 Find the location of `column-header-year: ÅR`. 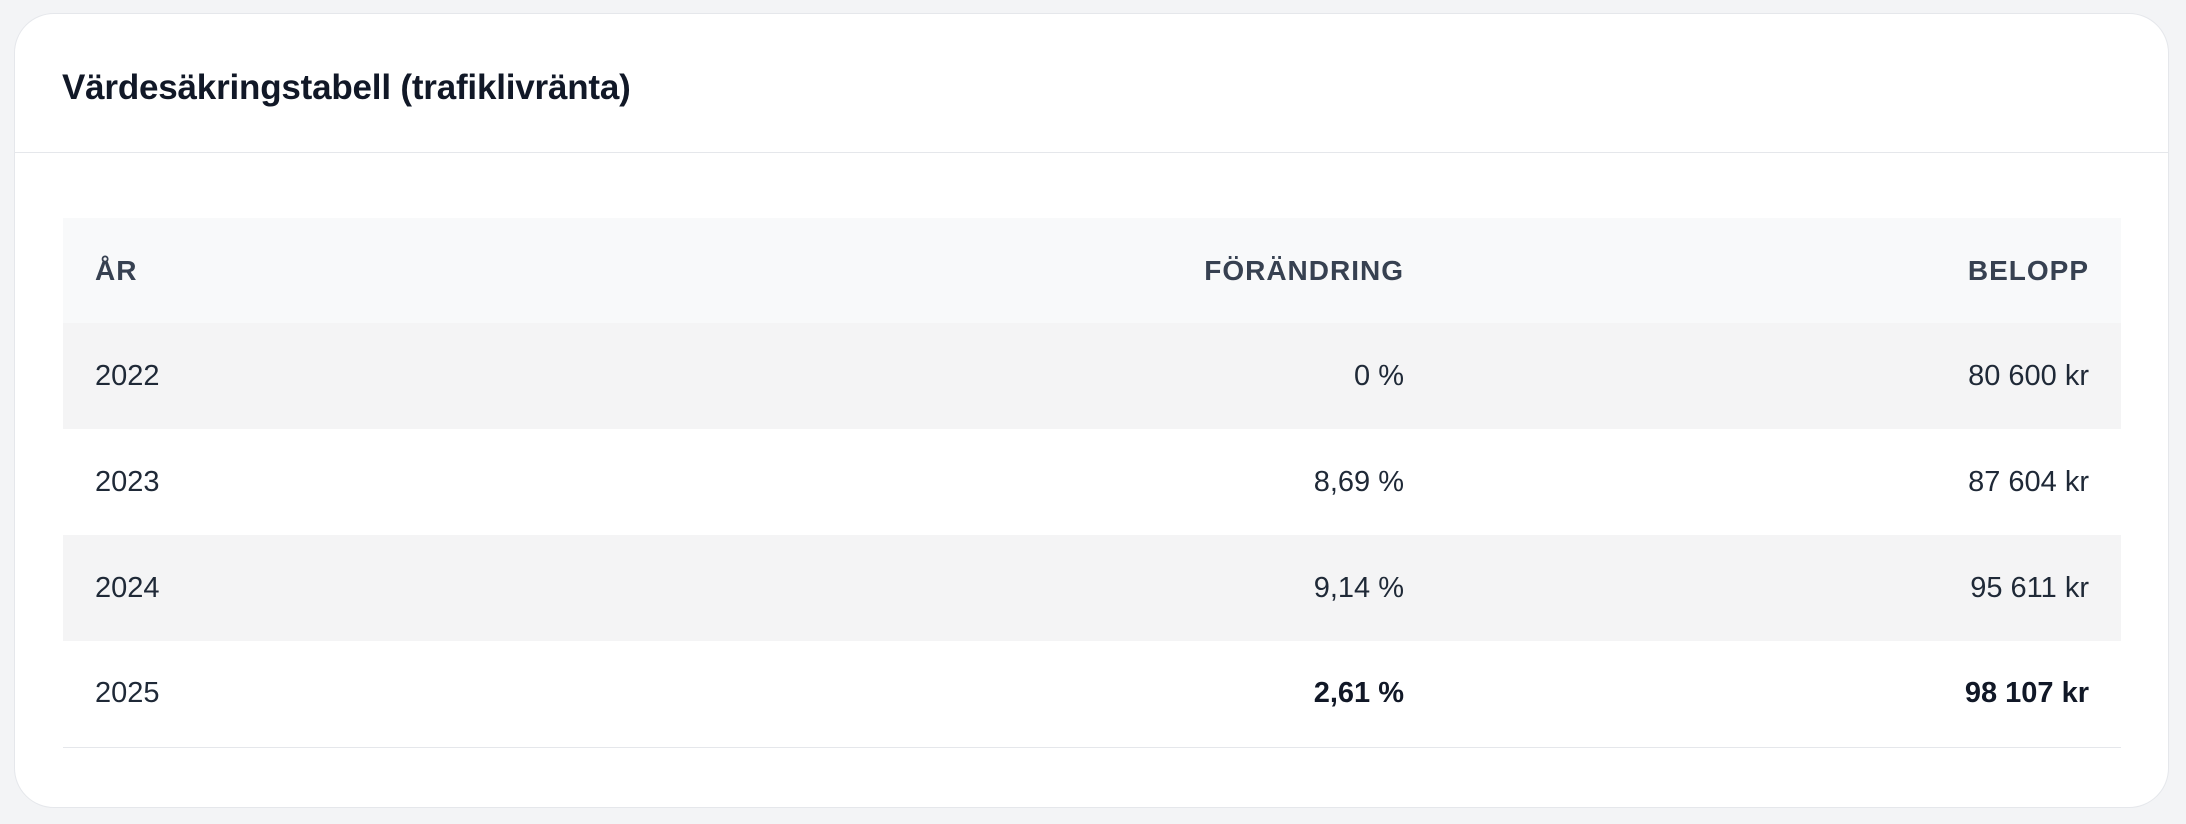

column-header-year: ÅR is located at coordinates (116, 270).